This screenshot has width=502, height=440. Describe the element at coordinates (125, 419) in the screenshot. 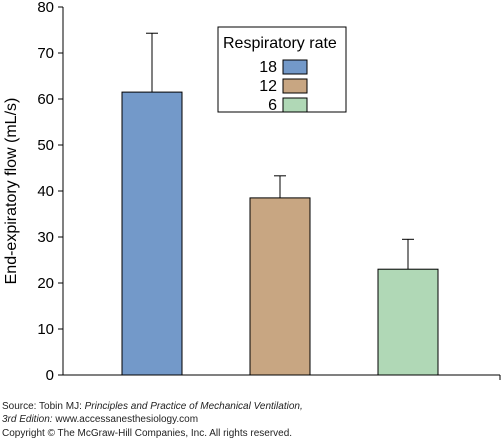

I see `website-text: www.accessanesthesiology.com` at that location.